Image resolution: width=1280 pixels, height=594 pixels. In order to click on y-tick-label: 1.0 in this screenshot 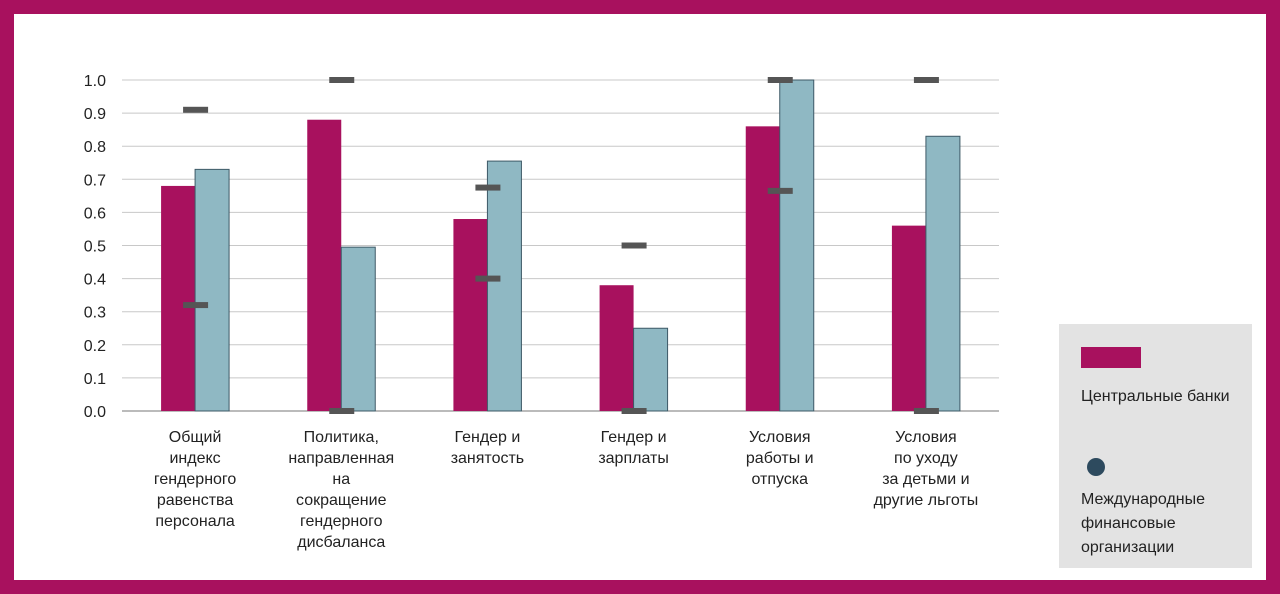, I will do `click(95, 81)`.